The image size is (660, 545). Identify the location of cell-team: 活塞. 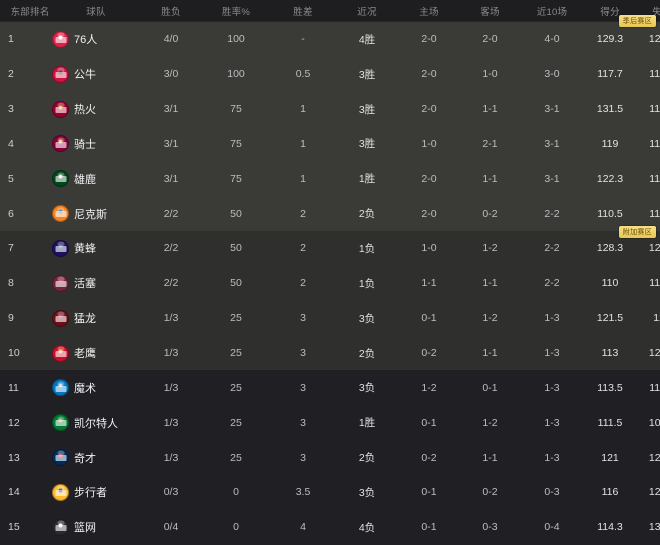
(96, 283).